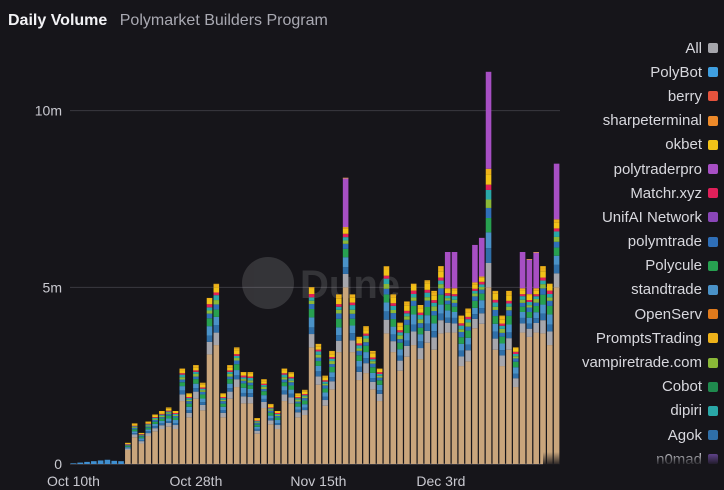 The height and width of the screenshot is (490, 724). What do you see at coordinates (630, 338) in the screenshot?
I see `legend-item: PromptsTrading` at bounding box center [630, 338].